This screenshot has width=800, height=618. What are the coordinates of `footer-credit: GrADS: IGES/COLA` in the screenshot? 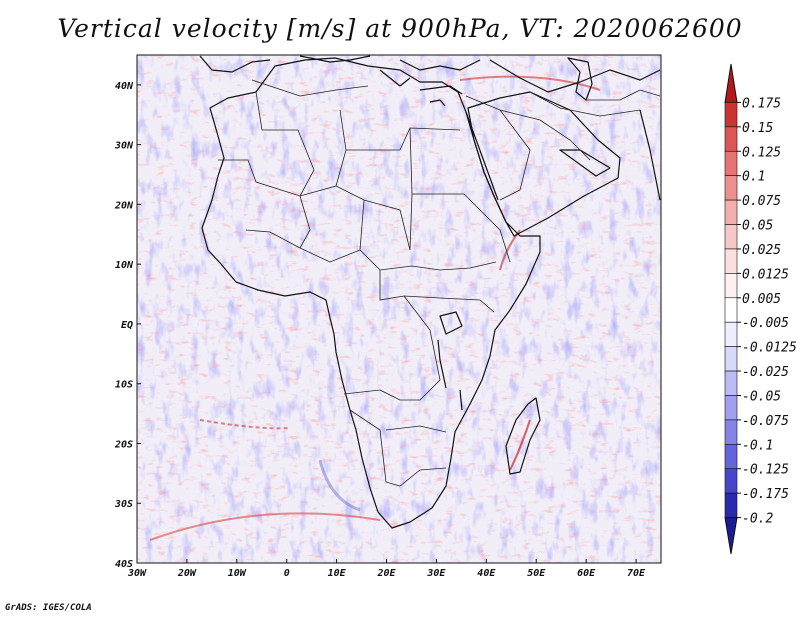 It's located at (48, 608).